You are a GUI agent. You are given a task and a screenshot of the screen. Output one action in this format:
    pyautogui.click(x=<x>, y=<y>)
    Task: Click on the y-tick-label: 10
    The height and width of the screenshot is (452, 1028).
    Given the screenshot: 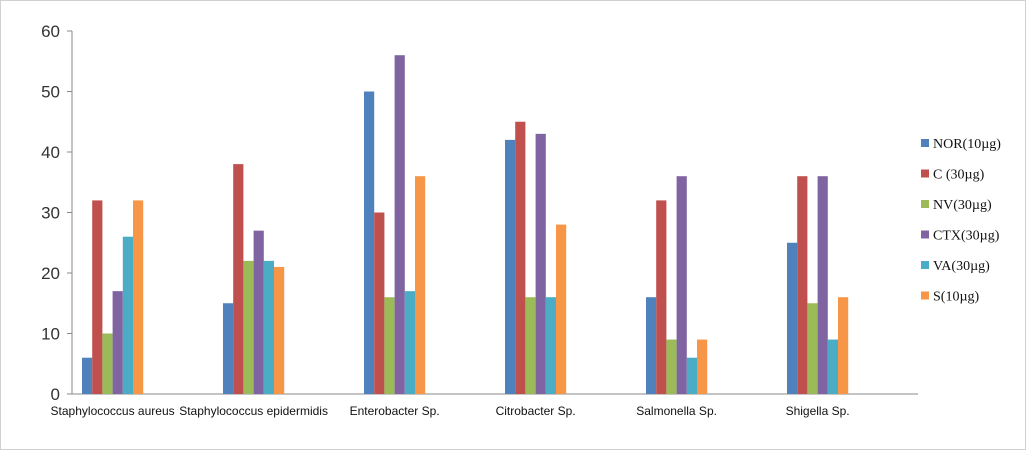 What is the action you would take?
    pyautogui.click(x=50, y=334)
    